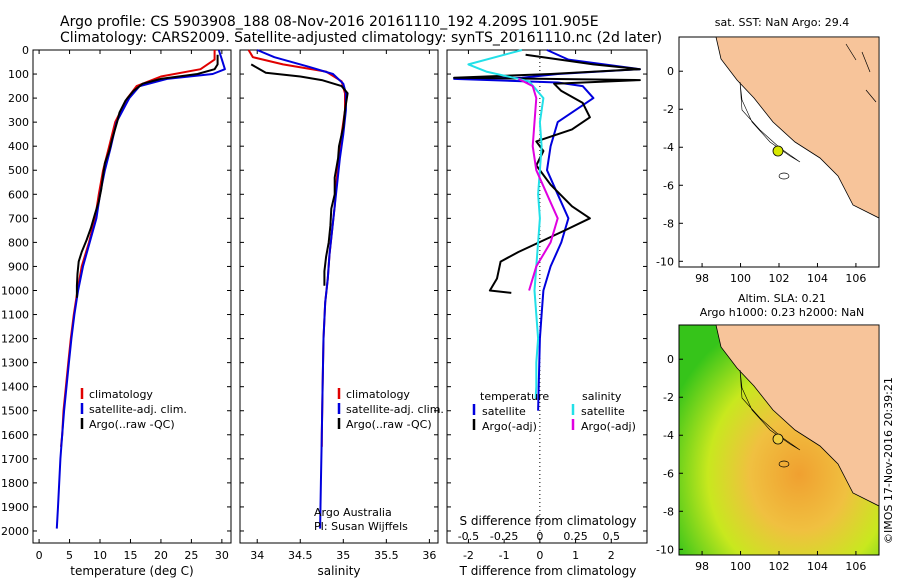 Image resolution: width=900 pixels, height=580 pixels. I want to click on sst-map-axes: 98 100 102 104 106 0 -2 -4 -6 -8 -10, so click(761, 175).